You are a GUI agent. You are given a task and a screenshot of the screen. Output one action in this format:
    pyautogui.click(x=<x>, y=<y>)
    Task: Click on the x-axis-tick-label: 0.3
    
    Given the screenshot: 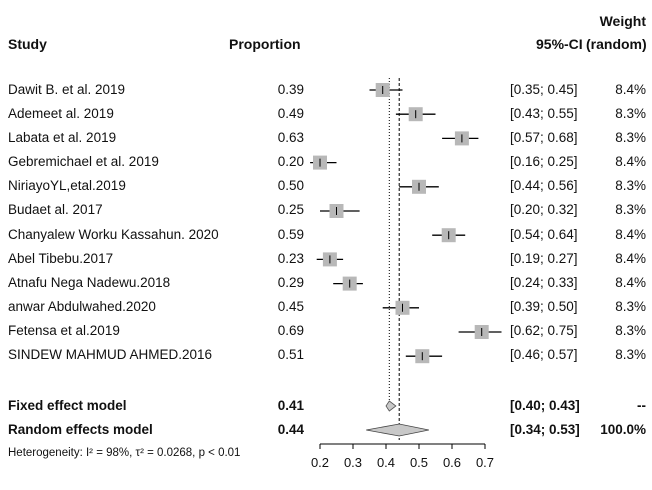 What is the action you would take?
    pyautogui.click(x=353, y=462)
    